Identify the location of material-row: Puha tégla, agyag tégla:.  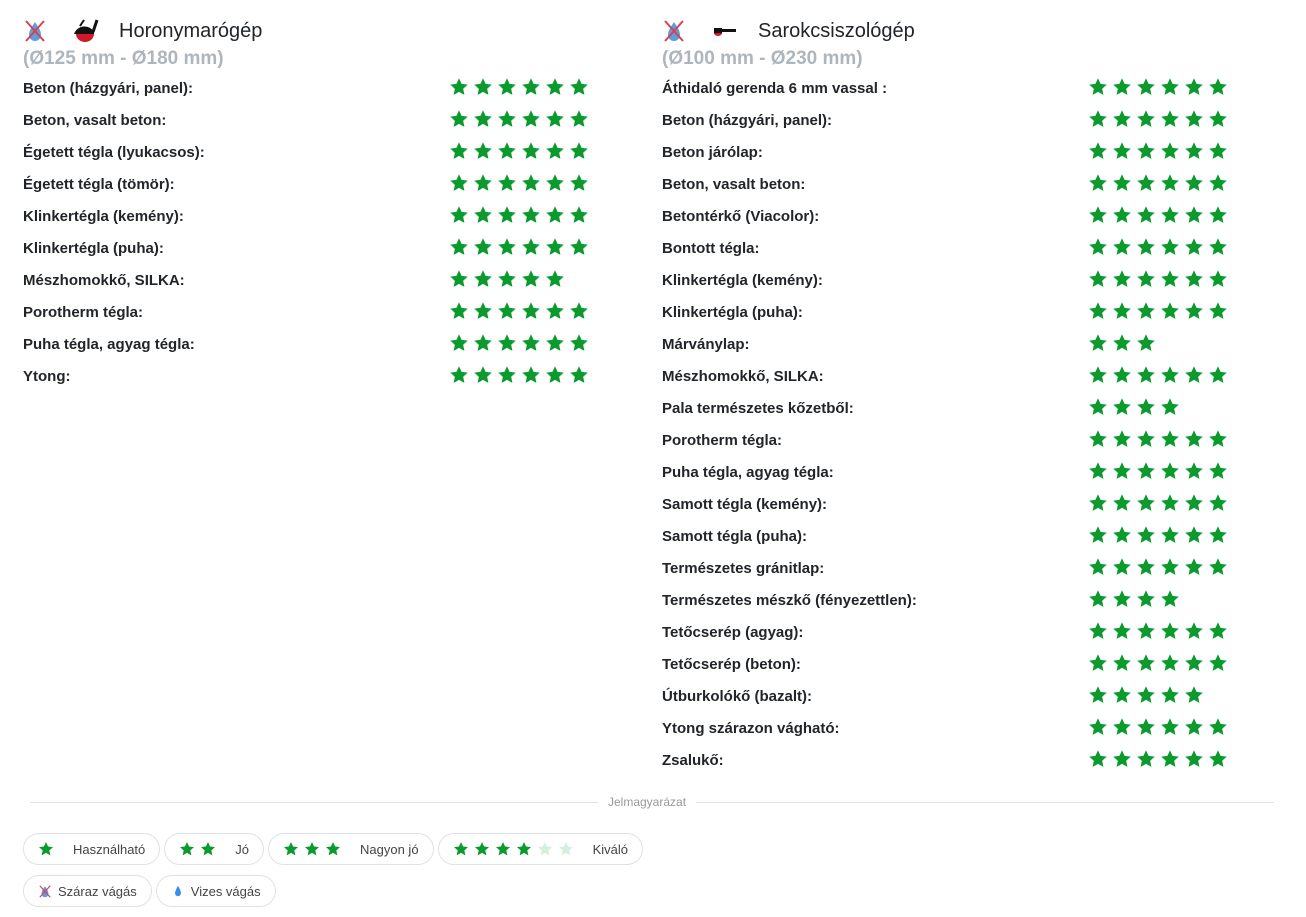
(947, 479).